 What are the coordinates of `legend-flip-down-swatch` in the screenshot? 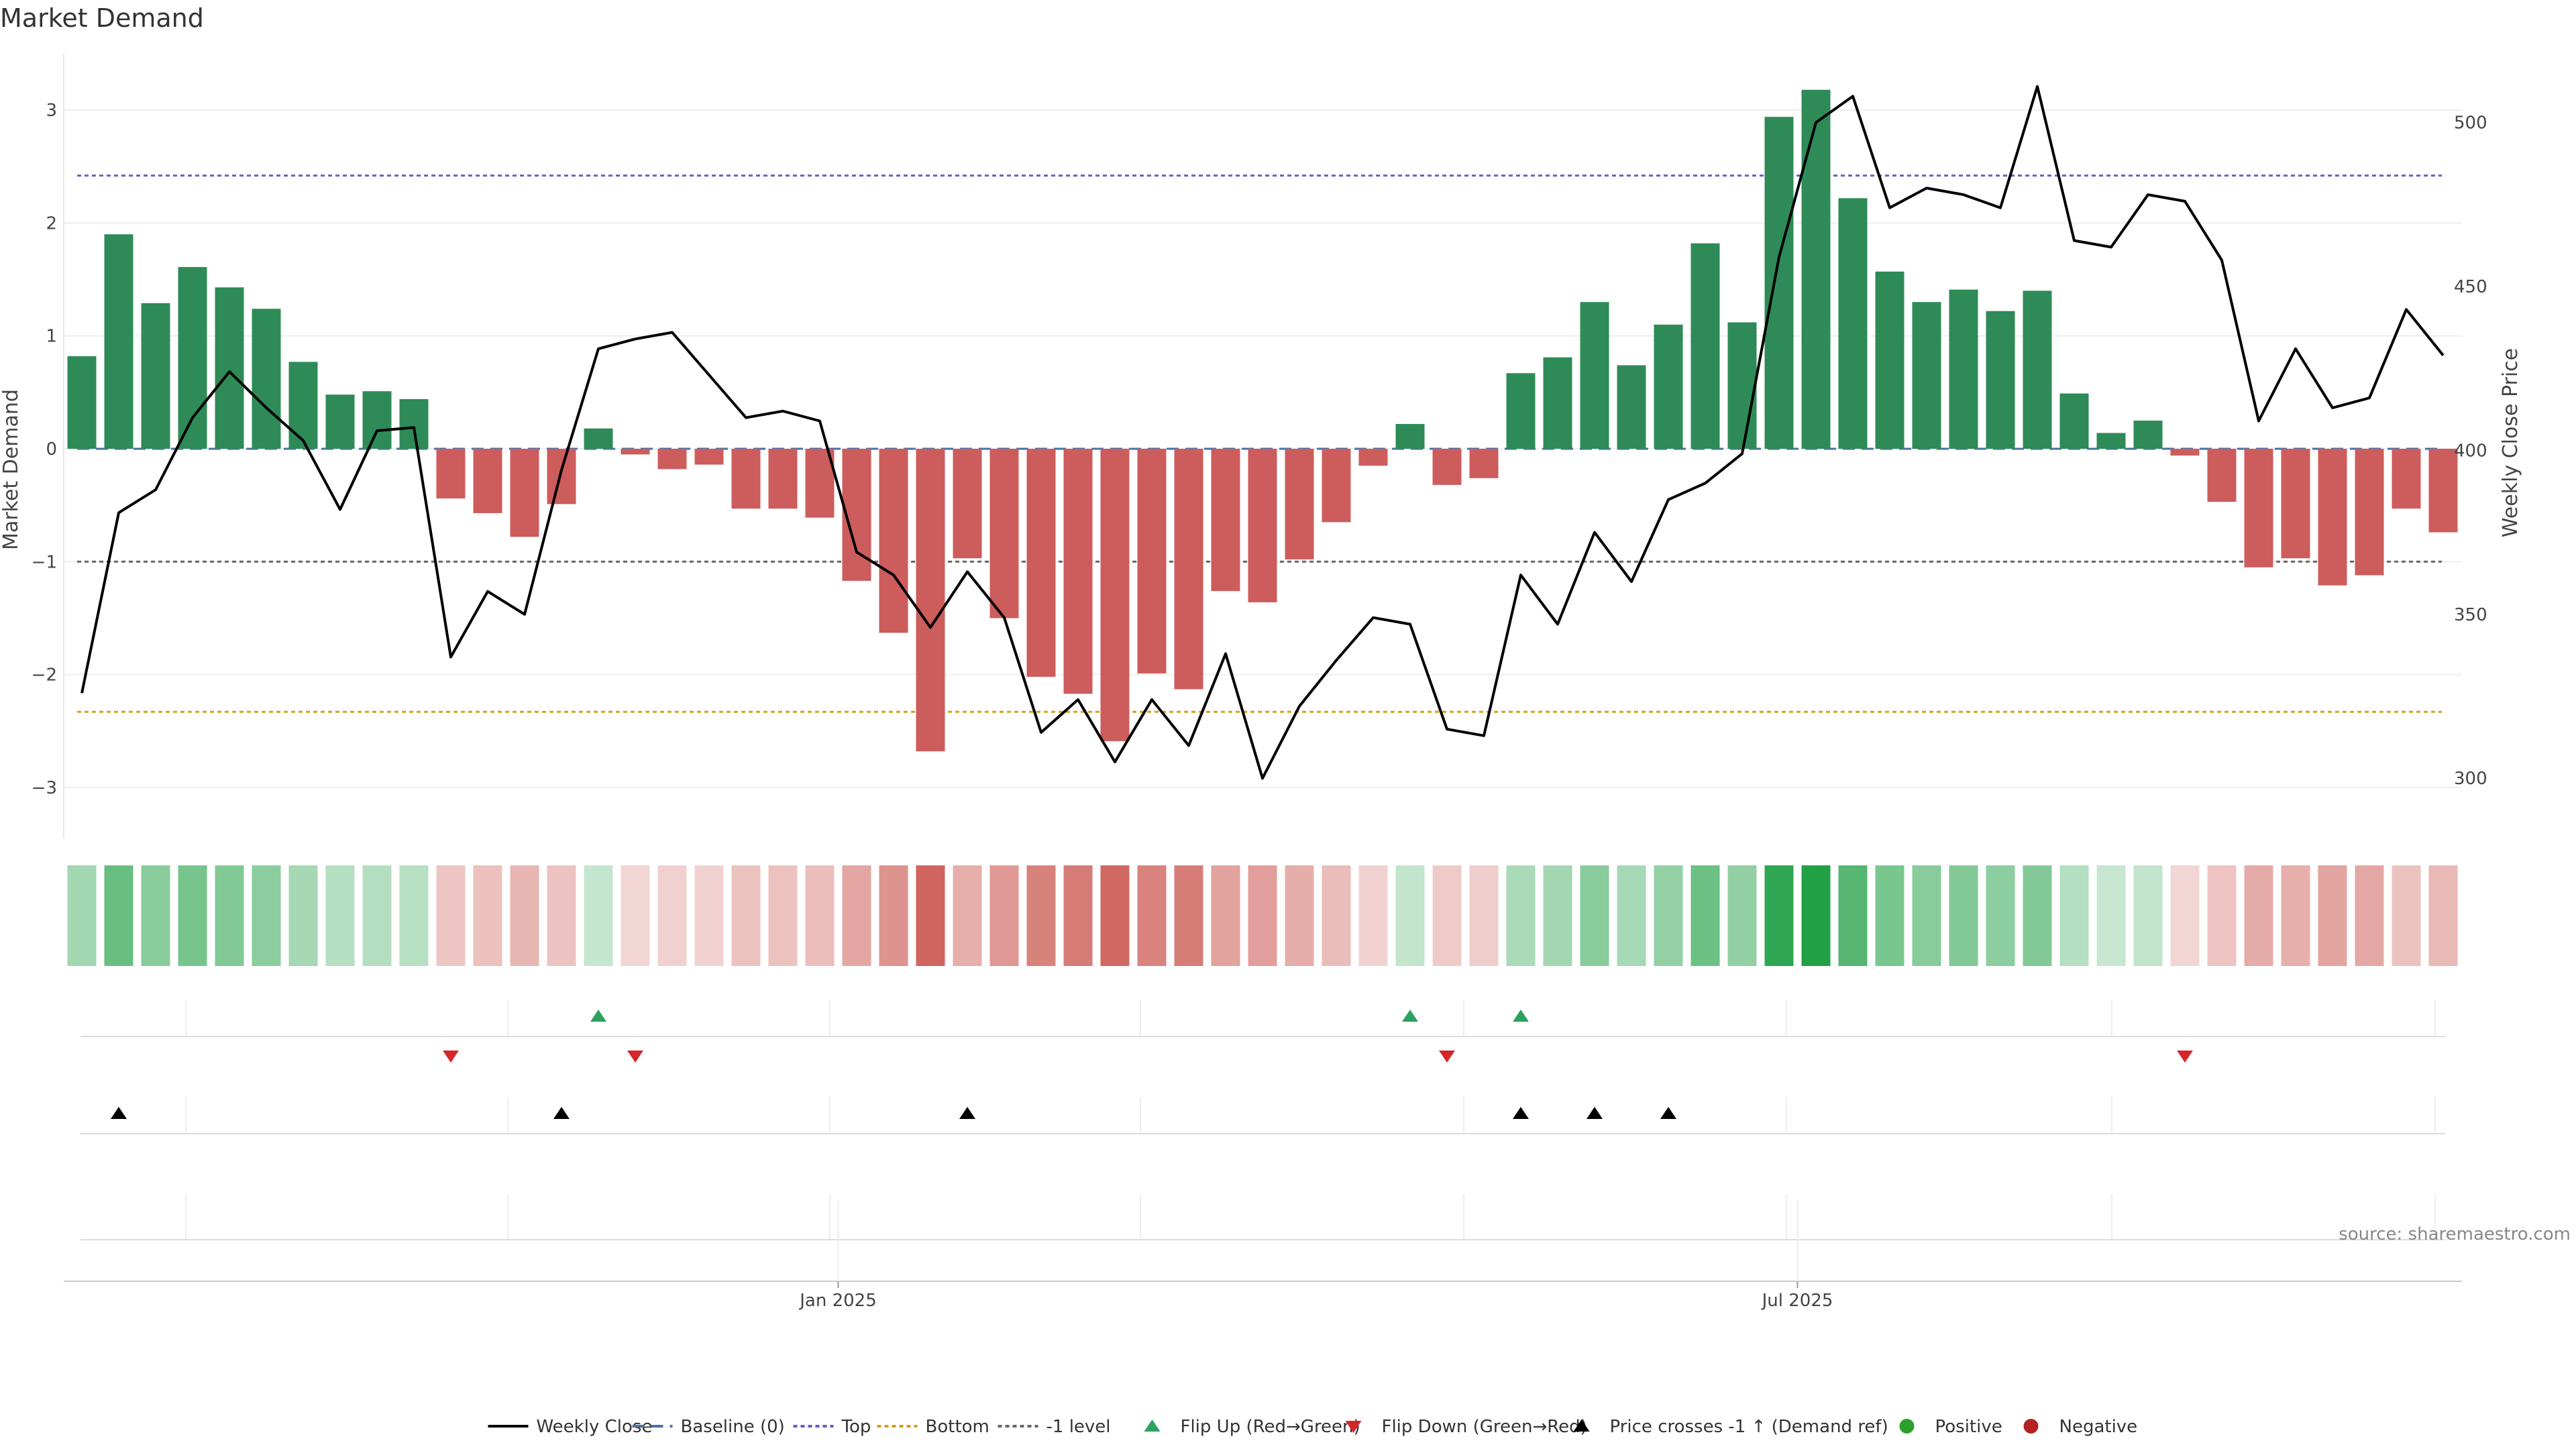 It's located at (1353, 1427).